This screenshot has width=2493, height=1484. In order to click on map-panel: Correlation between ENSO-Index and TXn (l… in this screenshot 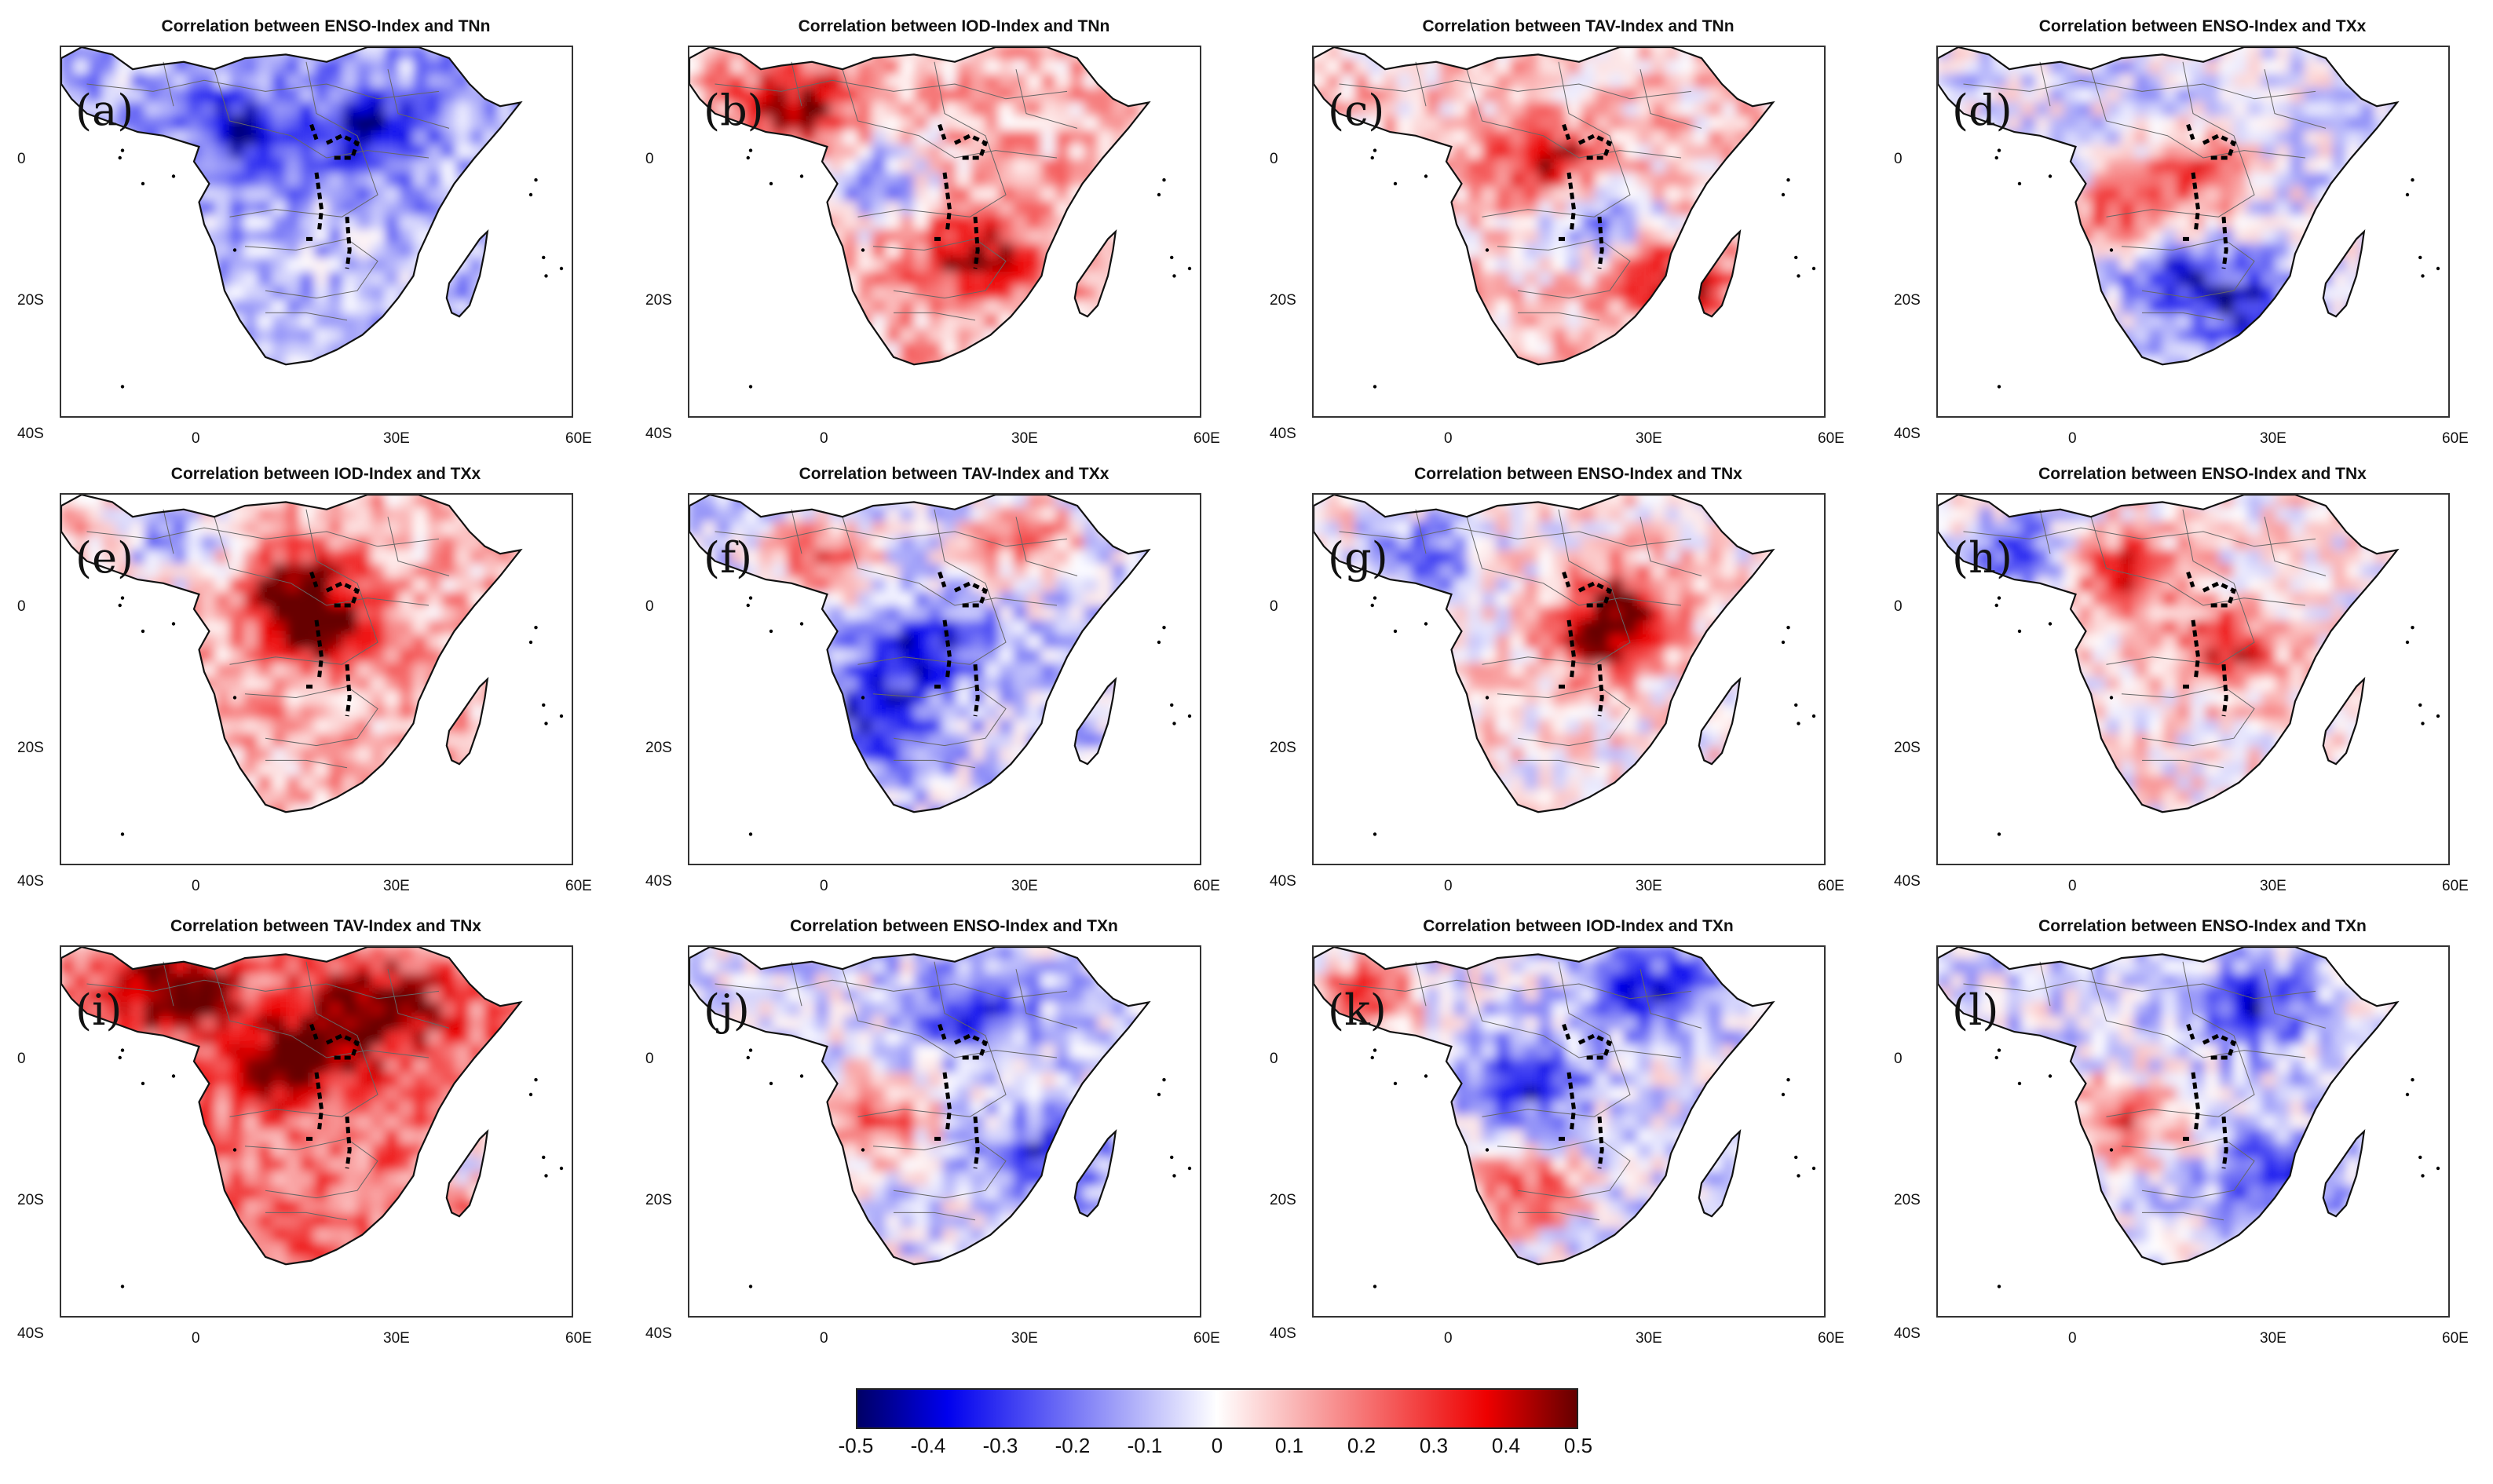, I will do `click(2183, 1137)`.